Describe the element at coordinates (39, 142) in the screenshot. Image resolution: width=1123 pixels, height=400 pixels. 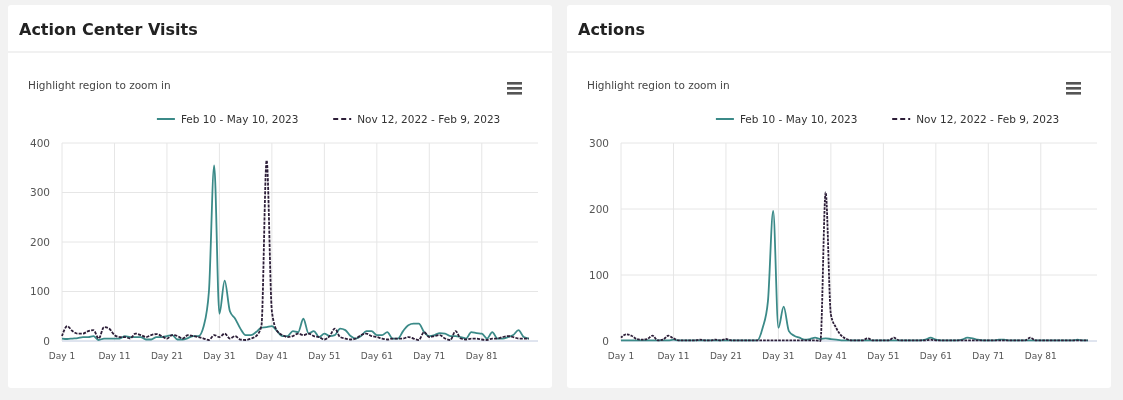
I see `y-tick-label: 400` at that location.